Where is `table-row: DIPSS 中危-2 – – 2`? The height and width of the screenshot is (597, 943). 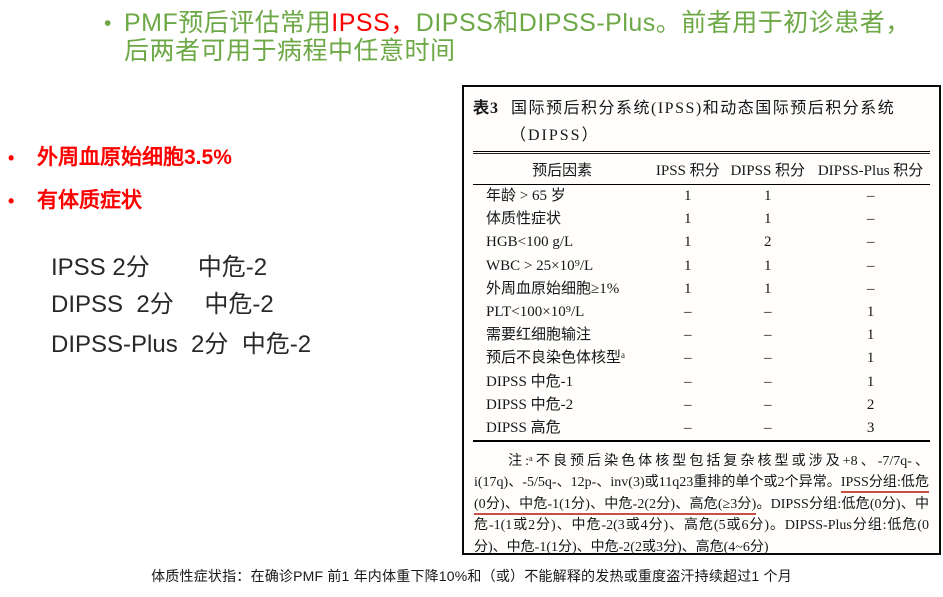
table-row: DIPSS 中危-2 – – 2 is located at coordinates (701, 405).